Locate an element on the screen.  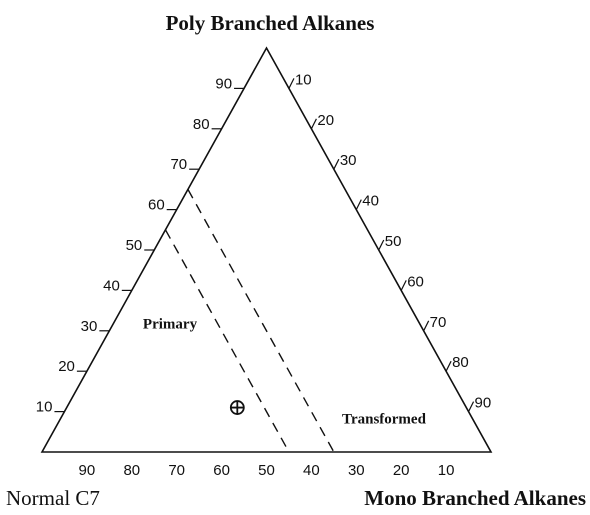
poly-tick-label: 90 is located at coordinates (223, 83).